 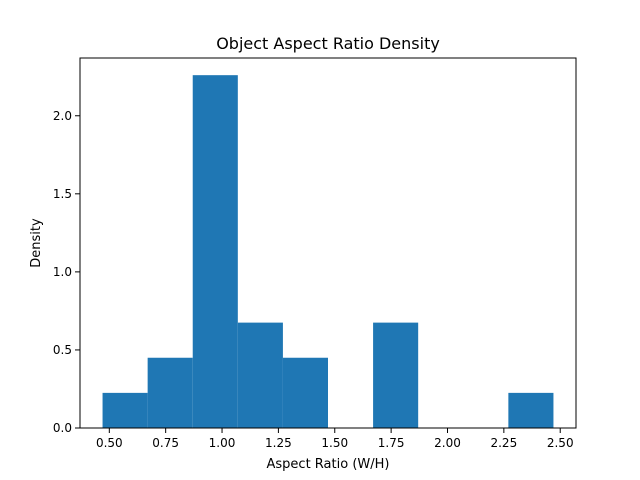 I want to click on y-axis: 0.0 0.5 1.0 1.5 2.0, so click(x=66, y=272).